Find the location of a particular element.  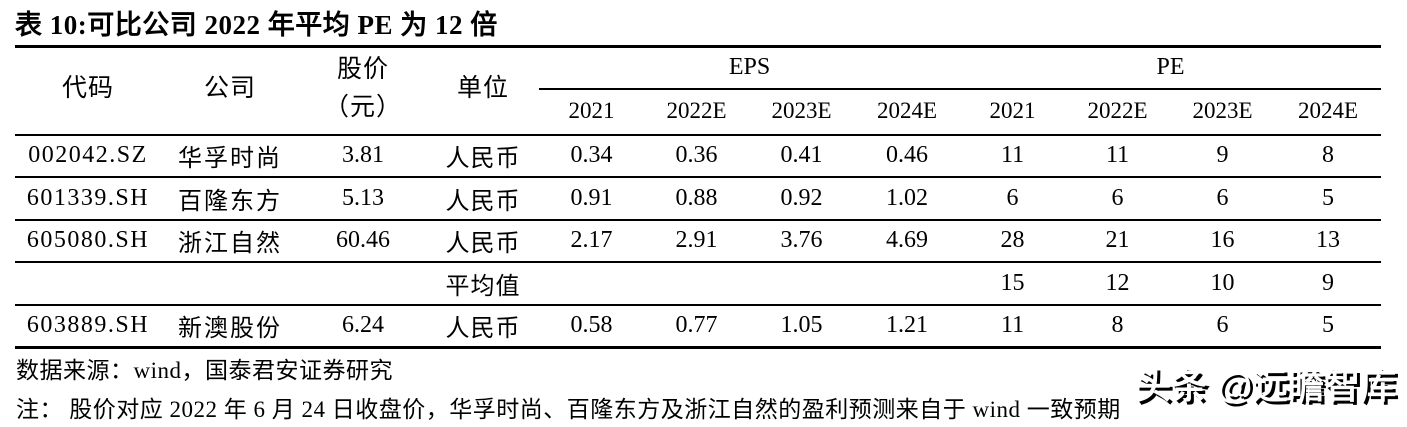

cell-company: 华孚时尚 is located at coordinates (230, 156).